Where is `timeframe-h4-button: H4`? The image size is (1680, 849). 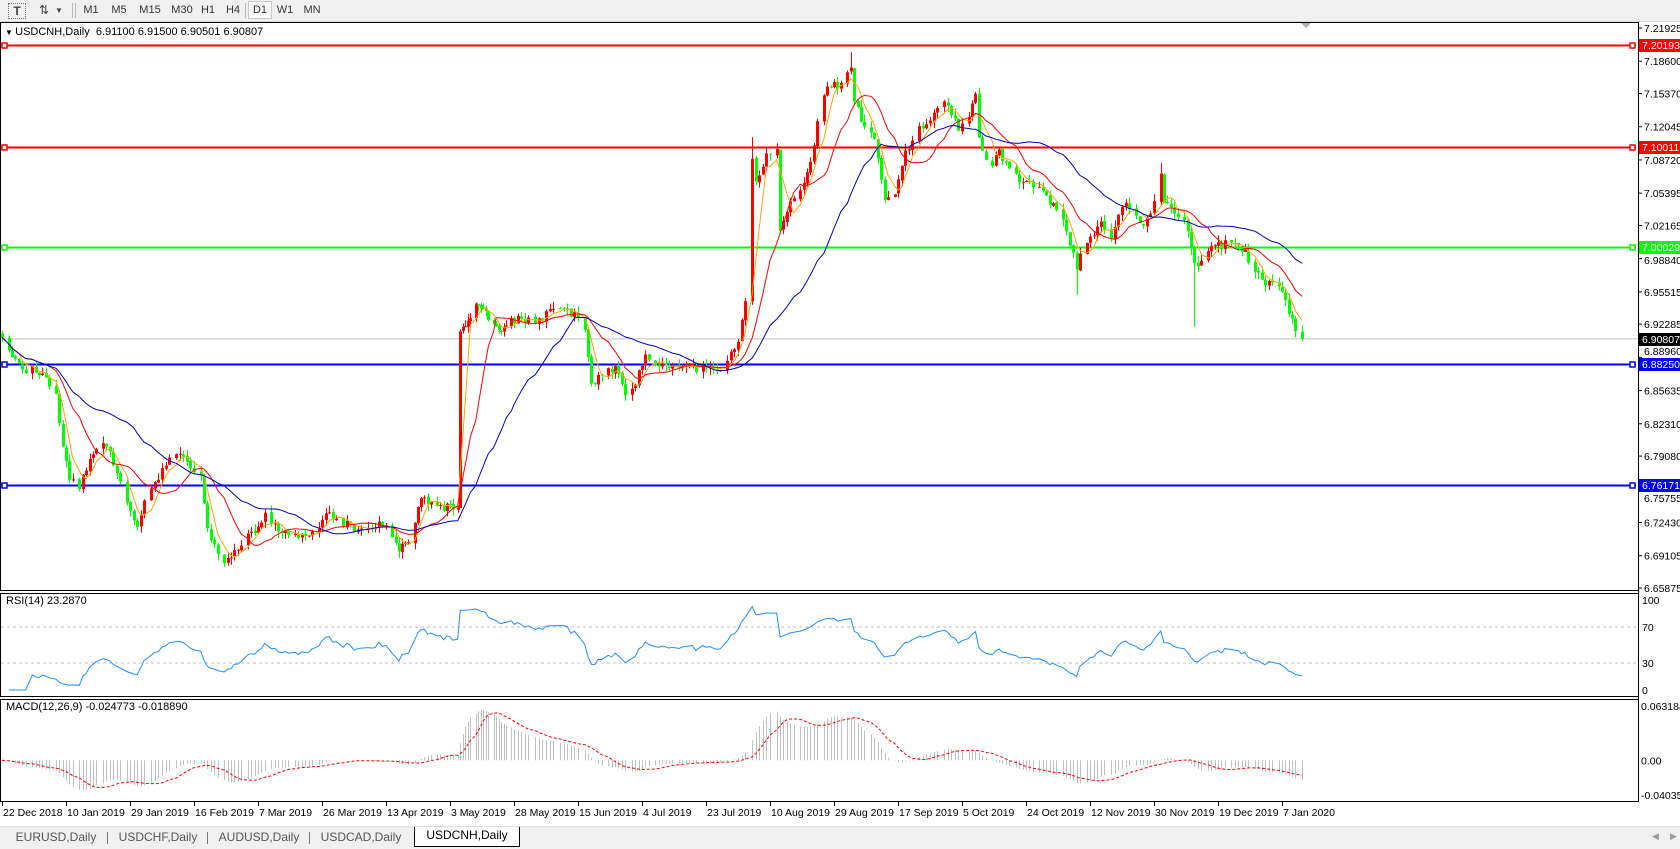 timeframe-h4-button: H4 is located at coordinates (233, 10).